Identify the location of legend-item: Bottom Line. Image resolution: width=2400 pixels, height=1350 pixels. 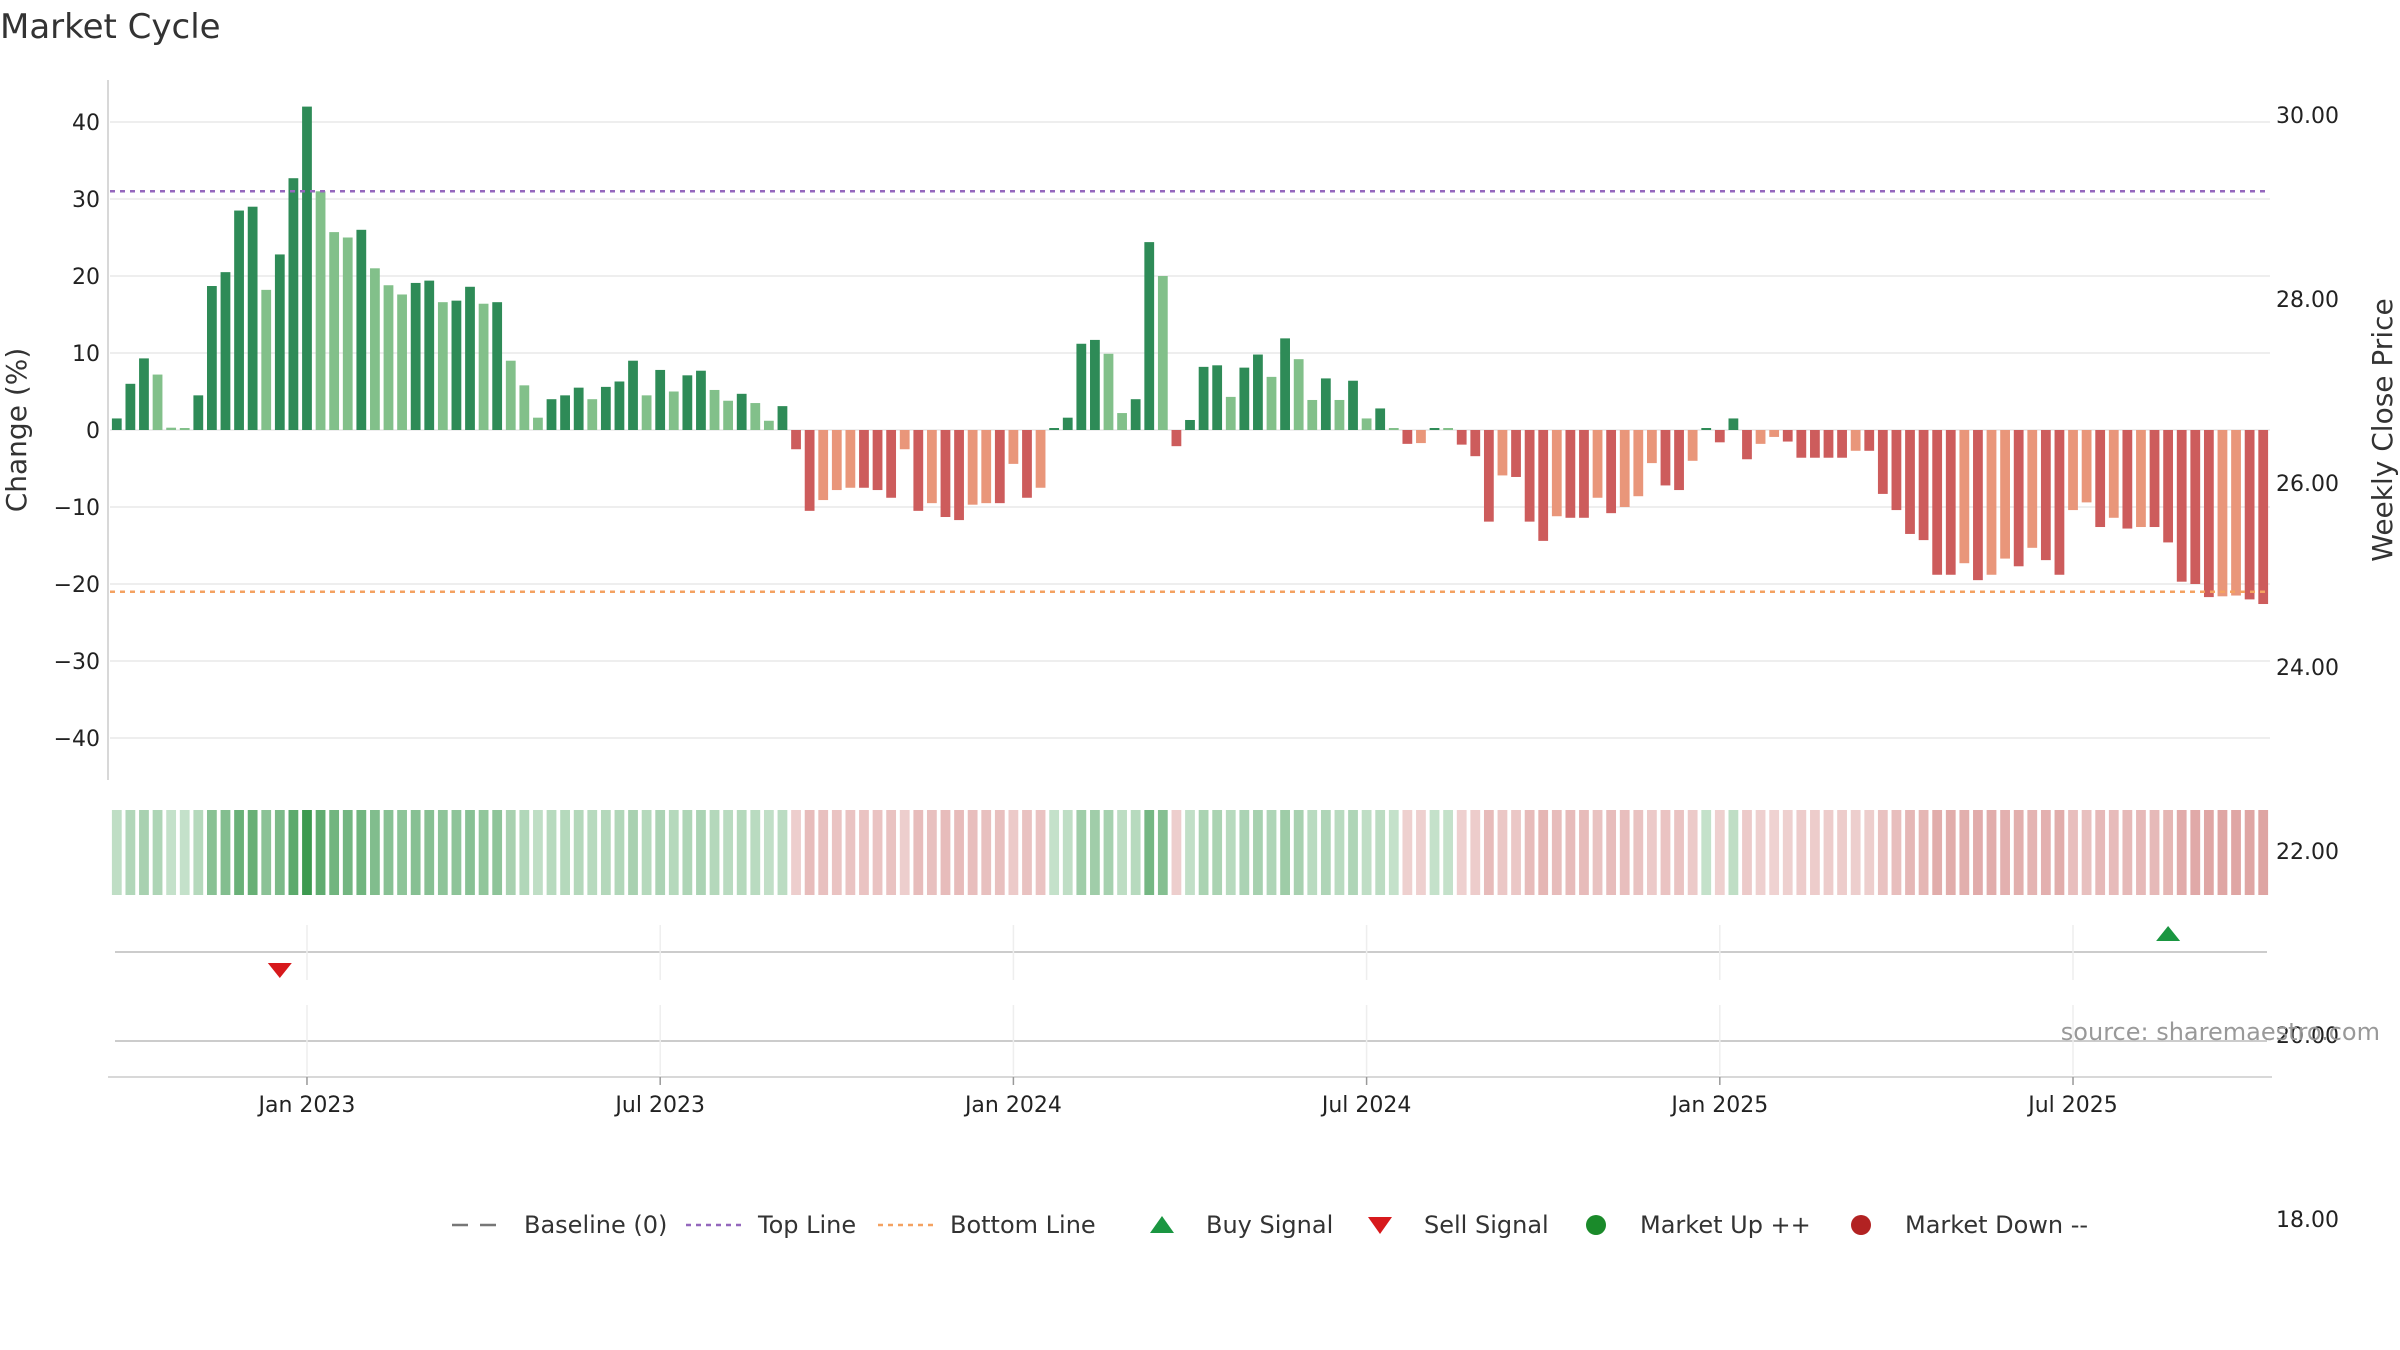
(987, 1225).